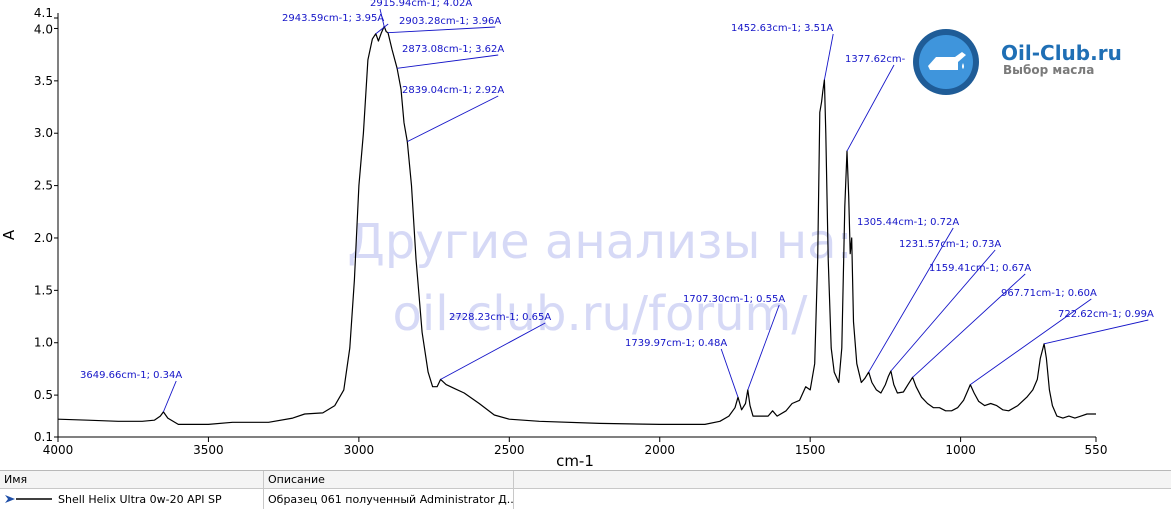  Describe the element at coordinates (43, 437) in the screenshot. I see `y-tick-label: 0.1` at that location.